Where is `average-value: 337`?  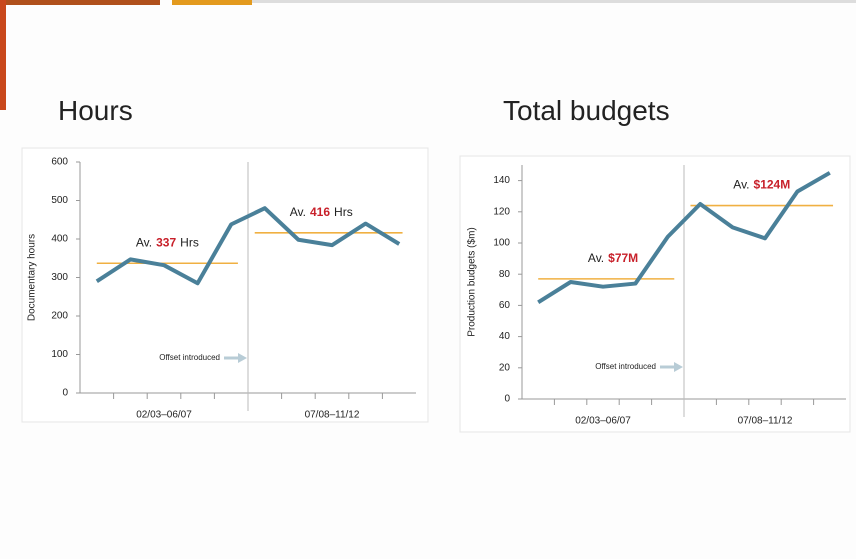
average-value: 337 is located at coordinates (166, 242).